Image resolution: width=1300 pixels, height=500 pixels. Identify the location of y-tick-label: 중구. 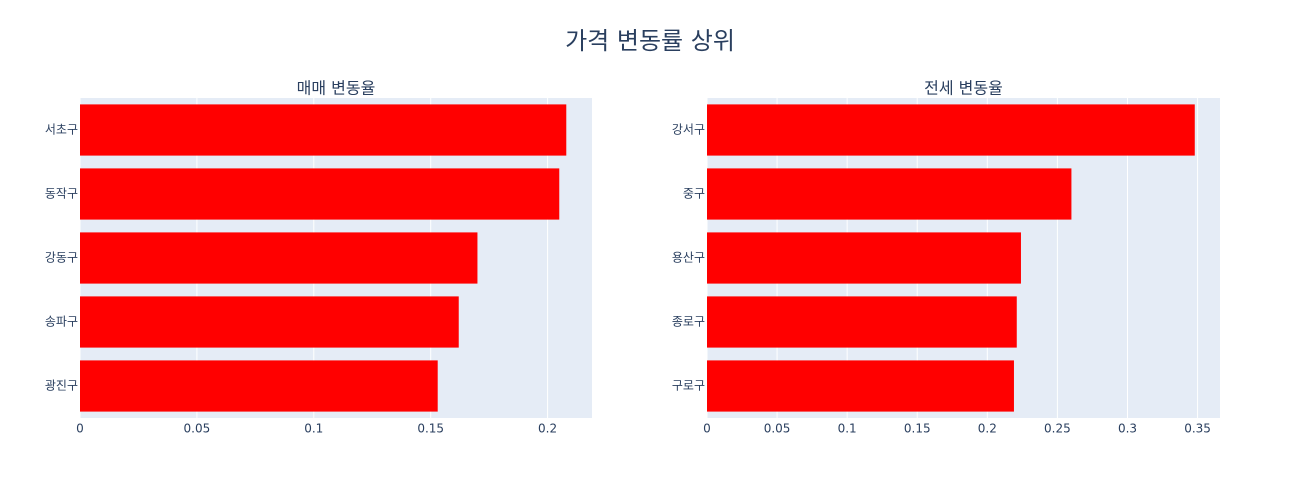
(694, 194).